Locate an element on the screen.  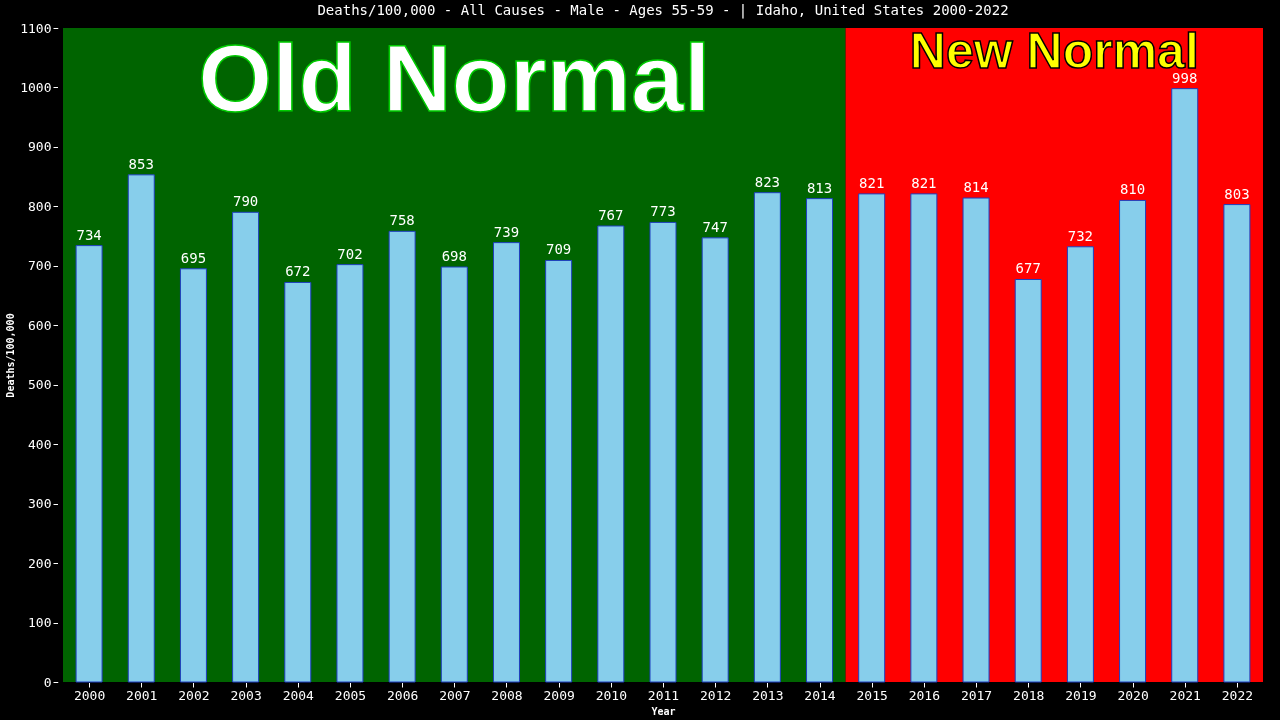
x-tick-label: 2016 is located at coordinates (924, 695).